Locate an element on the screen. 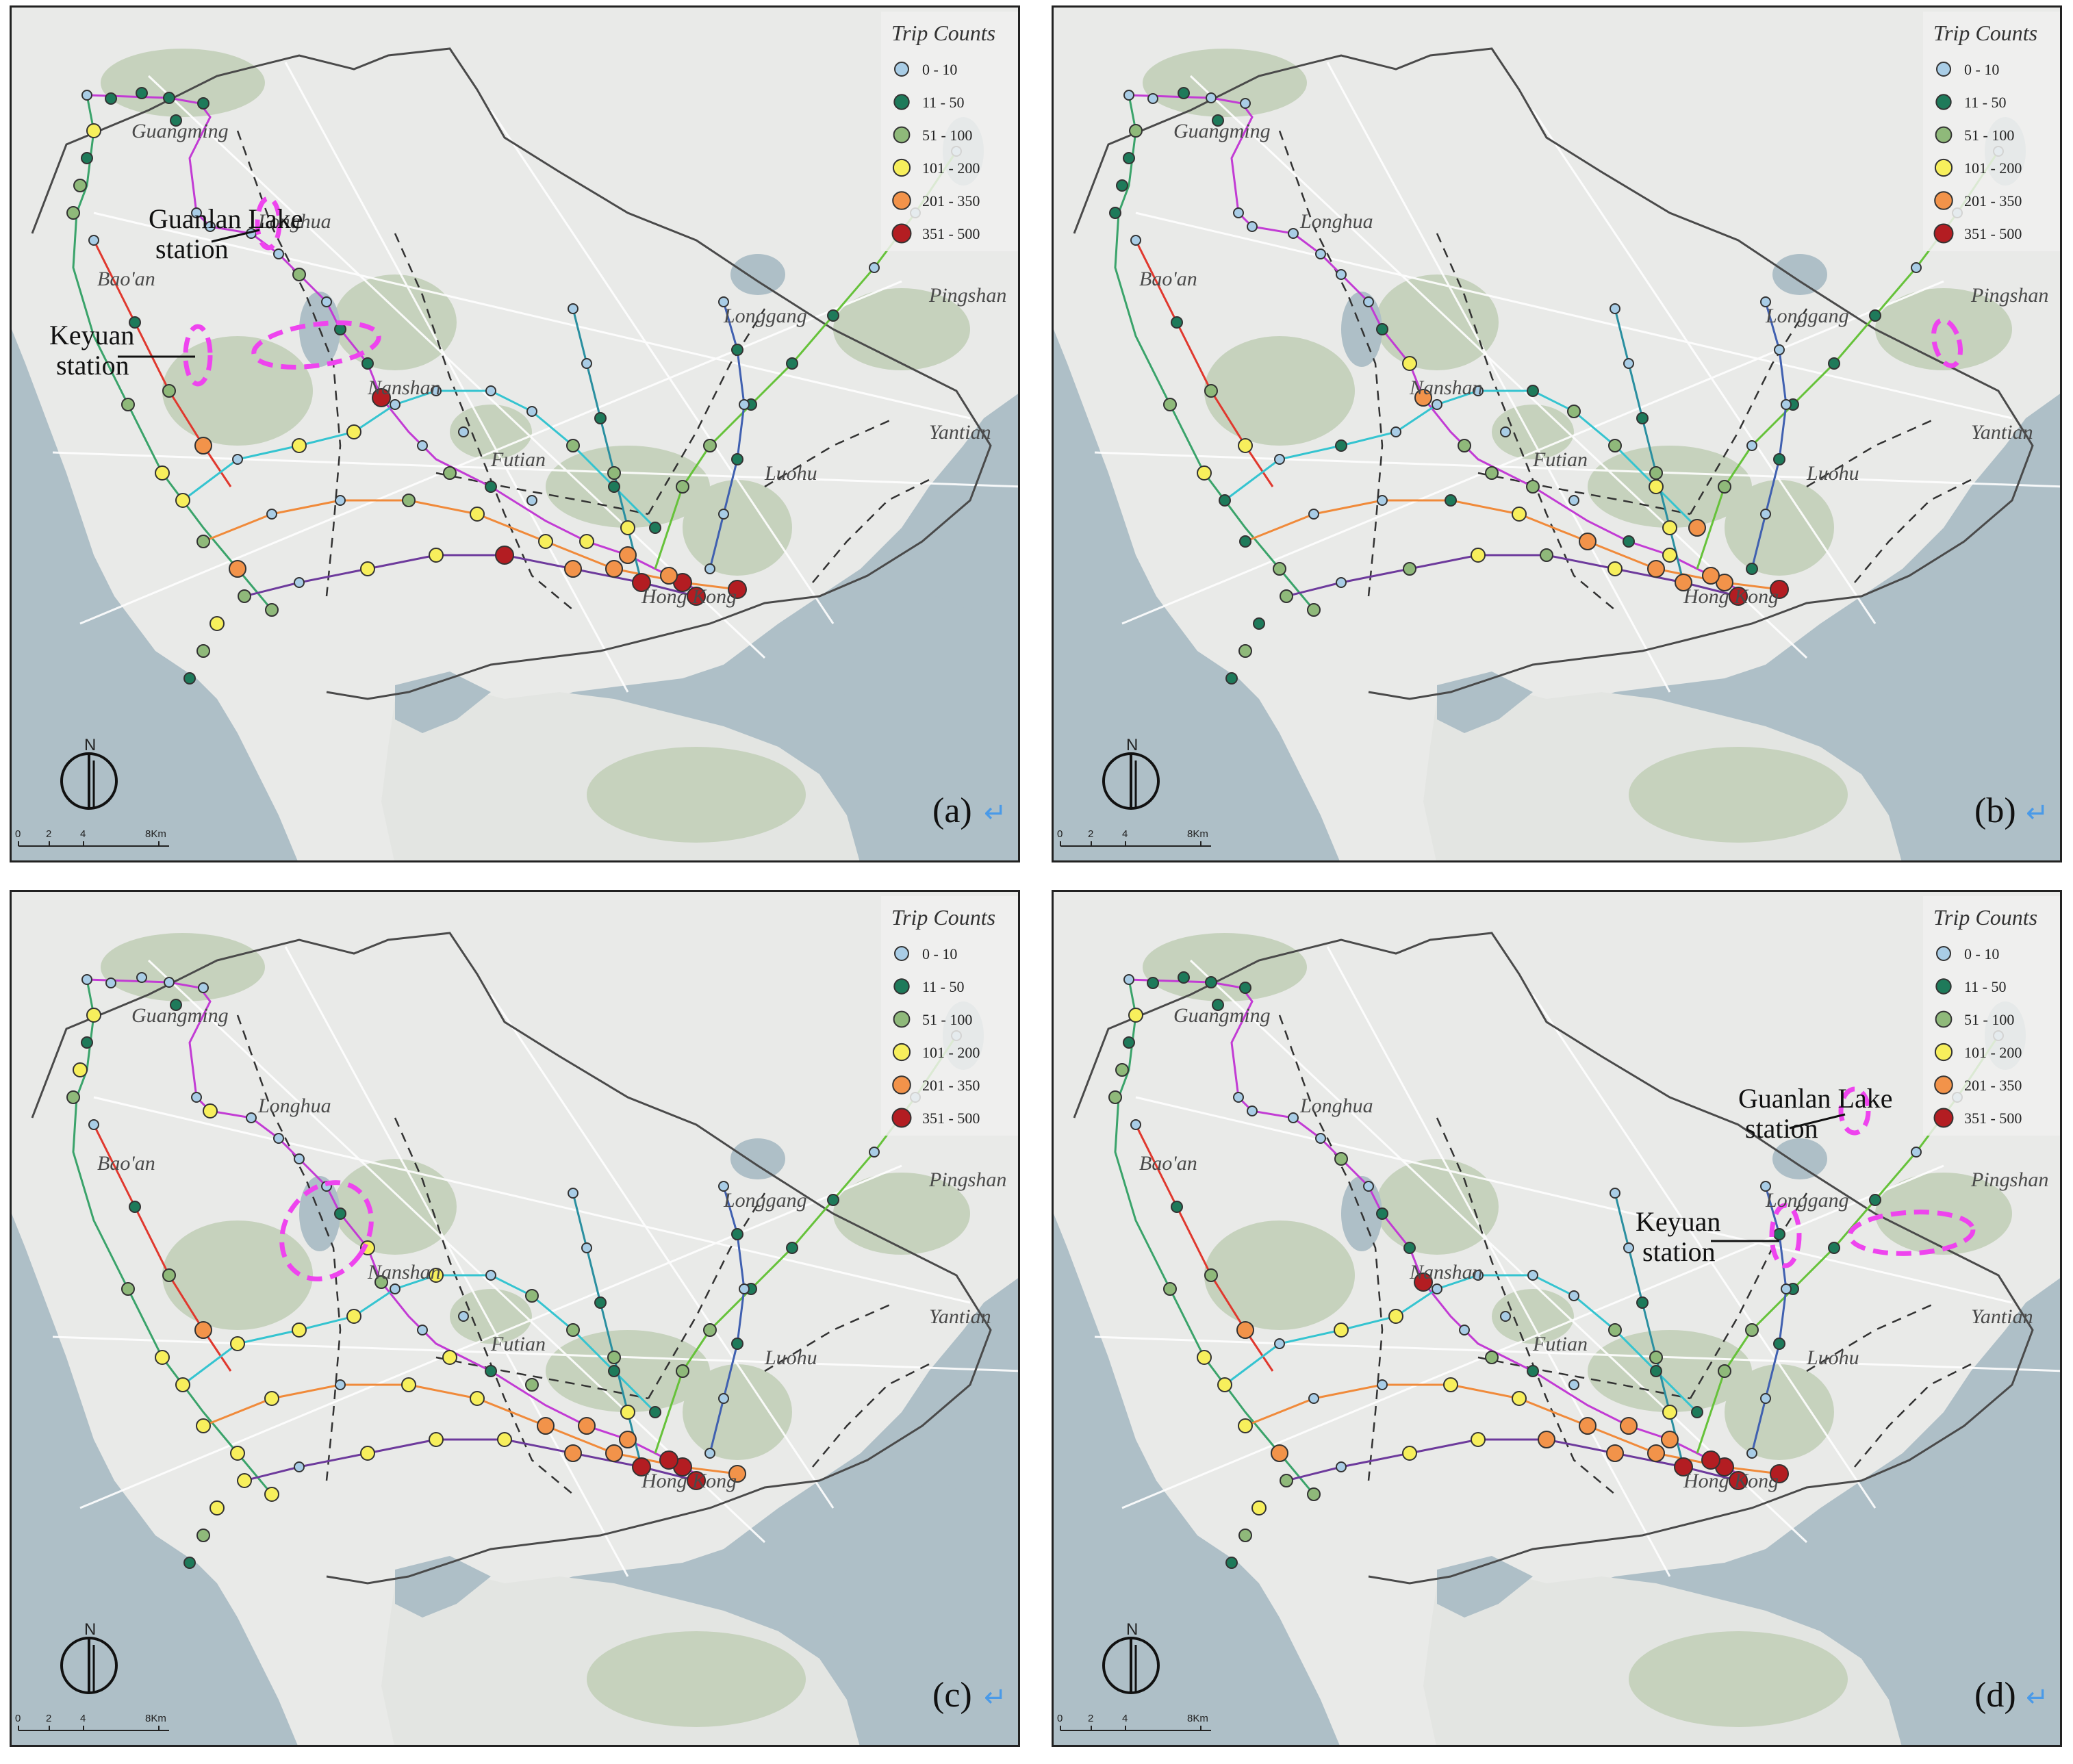  stations-layer is located at coordinates (1556, 386).